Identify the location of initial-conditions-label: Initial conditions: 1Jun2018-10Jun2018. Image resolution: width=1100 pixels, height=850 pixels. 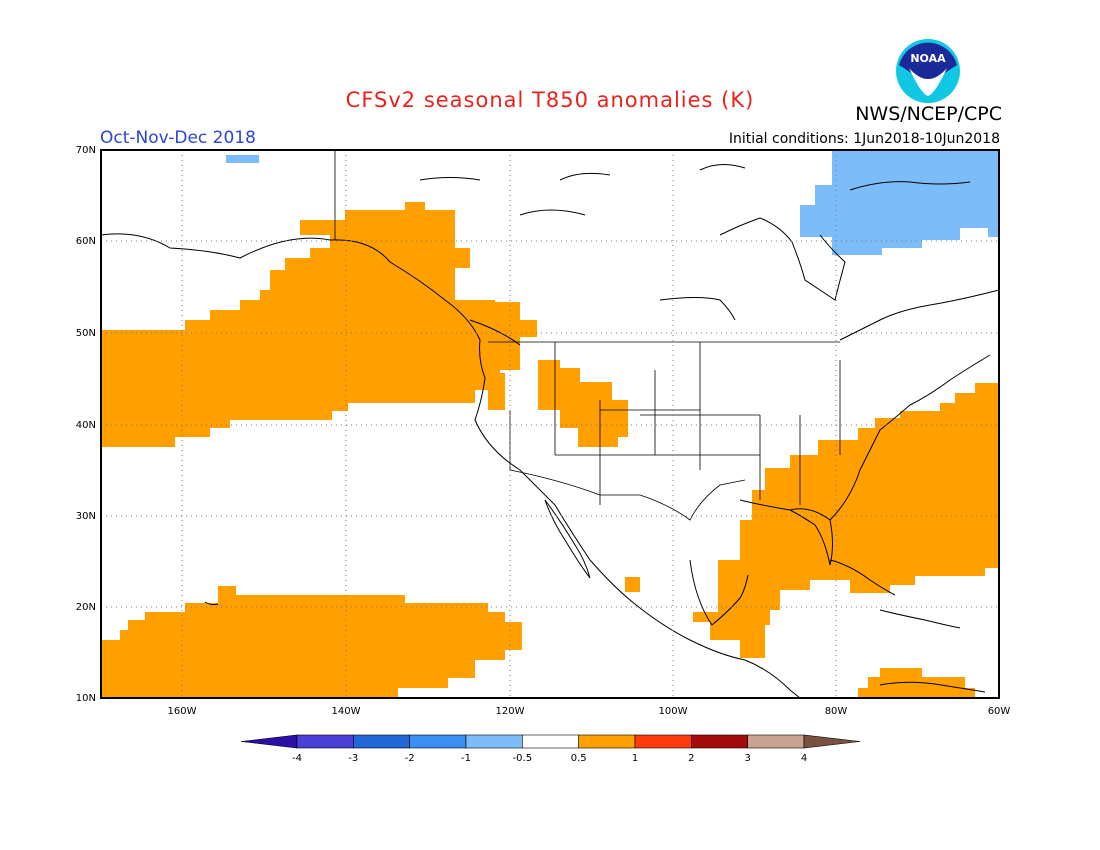
(864, 139).